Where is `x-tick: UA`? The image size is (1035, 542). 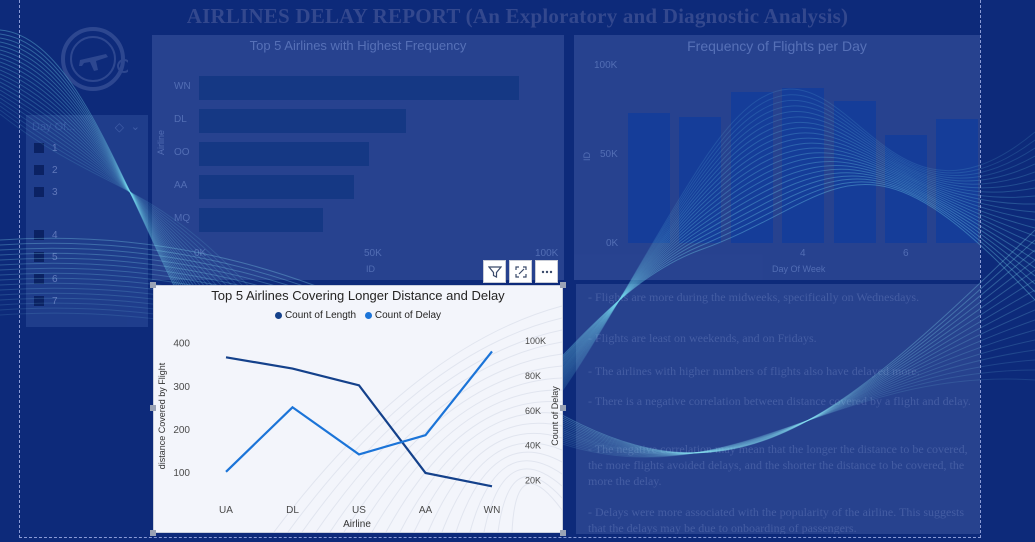 x-tick: UA is located at coordinates (226, 510).